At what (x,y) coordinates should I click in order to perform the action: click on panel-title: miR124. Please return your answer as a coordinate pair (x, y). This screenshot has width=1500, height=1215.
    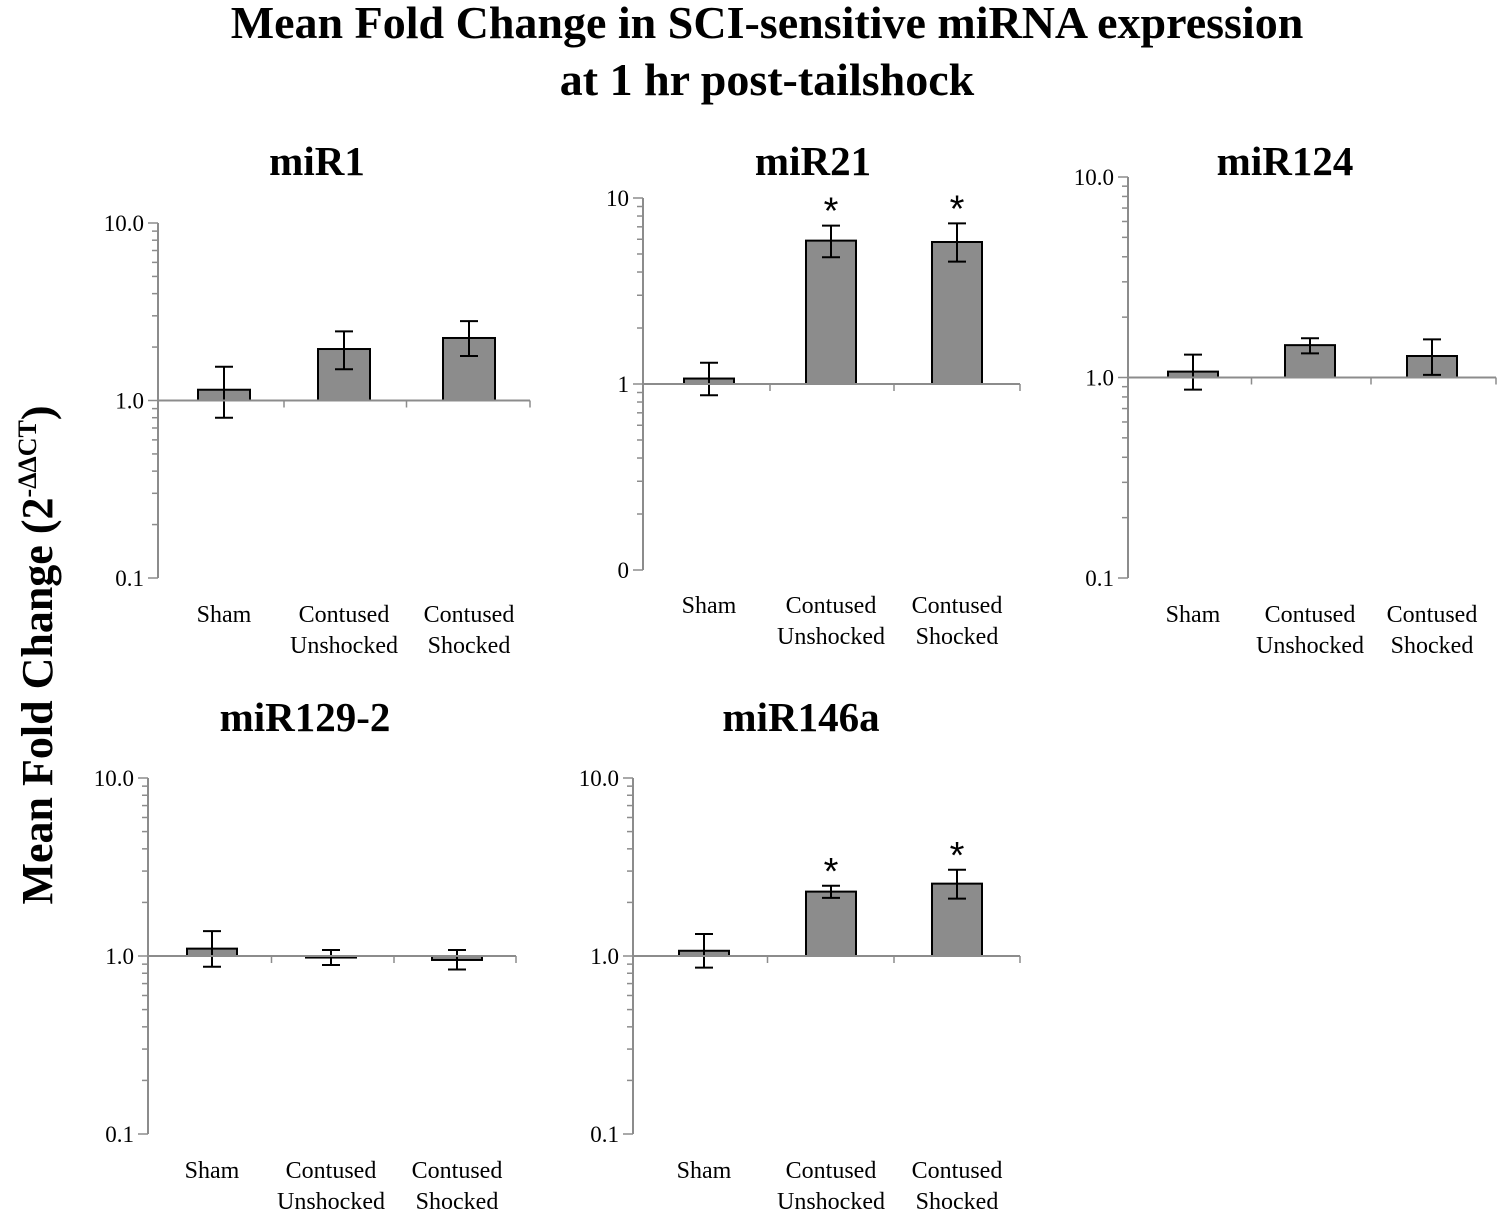
    Looking at the image, I should click on (1285, 161).